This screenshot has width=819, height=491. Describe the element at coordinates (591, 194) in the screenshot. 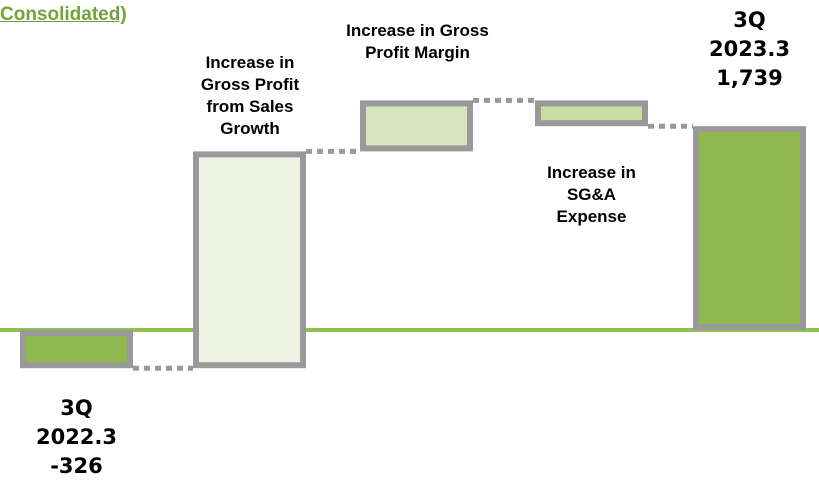

I see `category-label: Increase in SG&A Expense` at that location.